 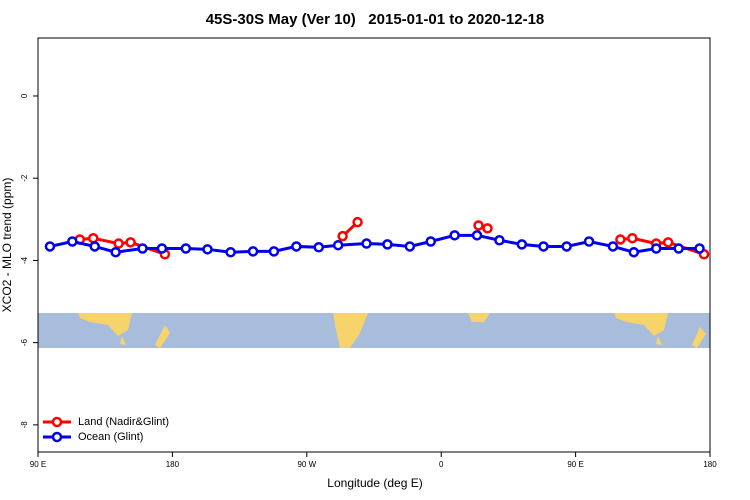 What do you see at coordinates (110, 437) in the screenshot?
I see `legend-label: Ocean (Glint)` at bounding box center [110, 437].